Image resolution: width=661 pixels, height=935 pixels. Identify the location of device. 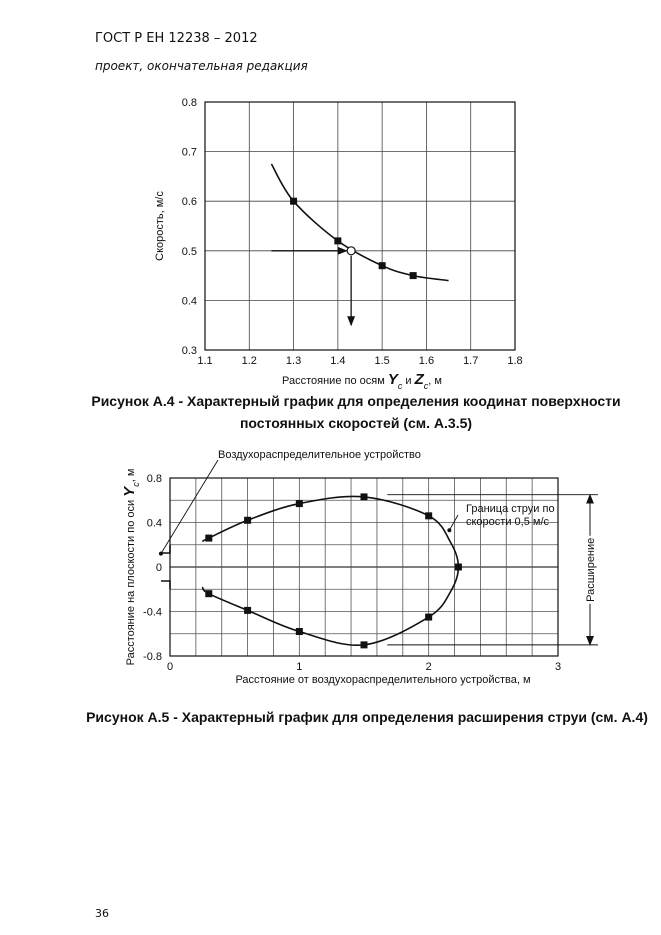
(166, 567).